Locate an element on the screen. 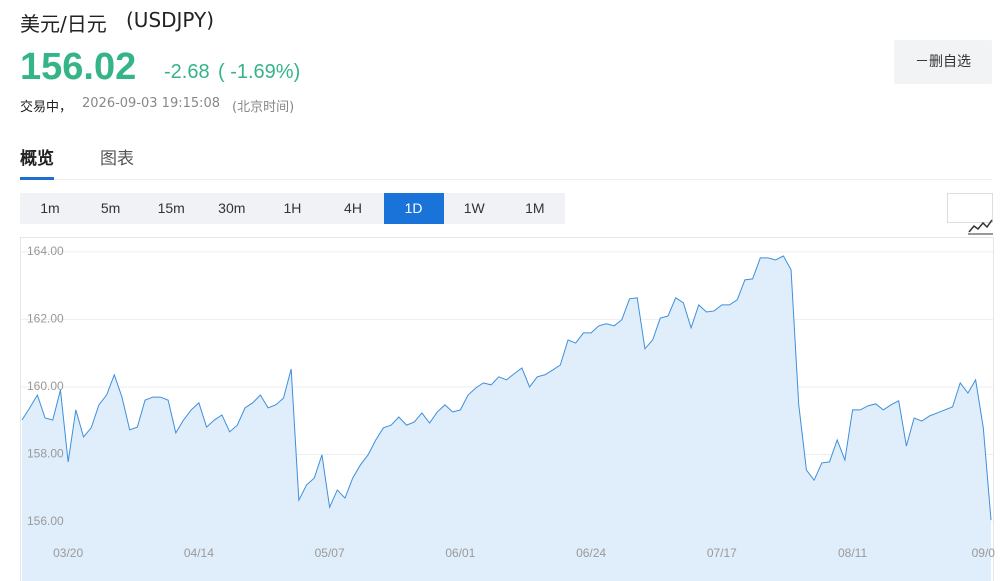 The width and height of the screenshot is (1008, 581). x-tick-label: 05/07 is located at coordinates (330, 553).